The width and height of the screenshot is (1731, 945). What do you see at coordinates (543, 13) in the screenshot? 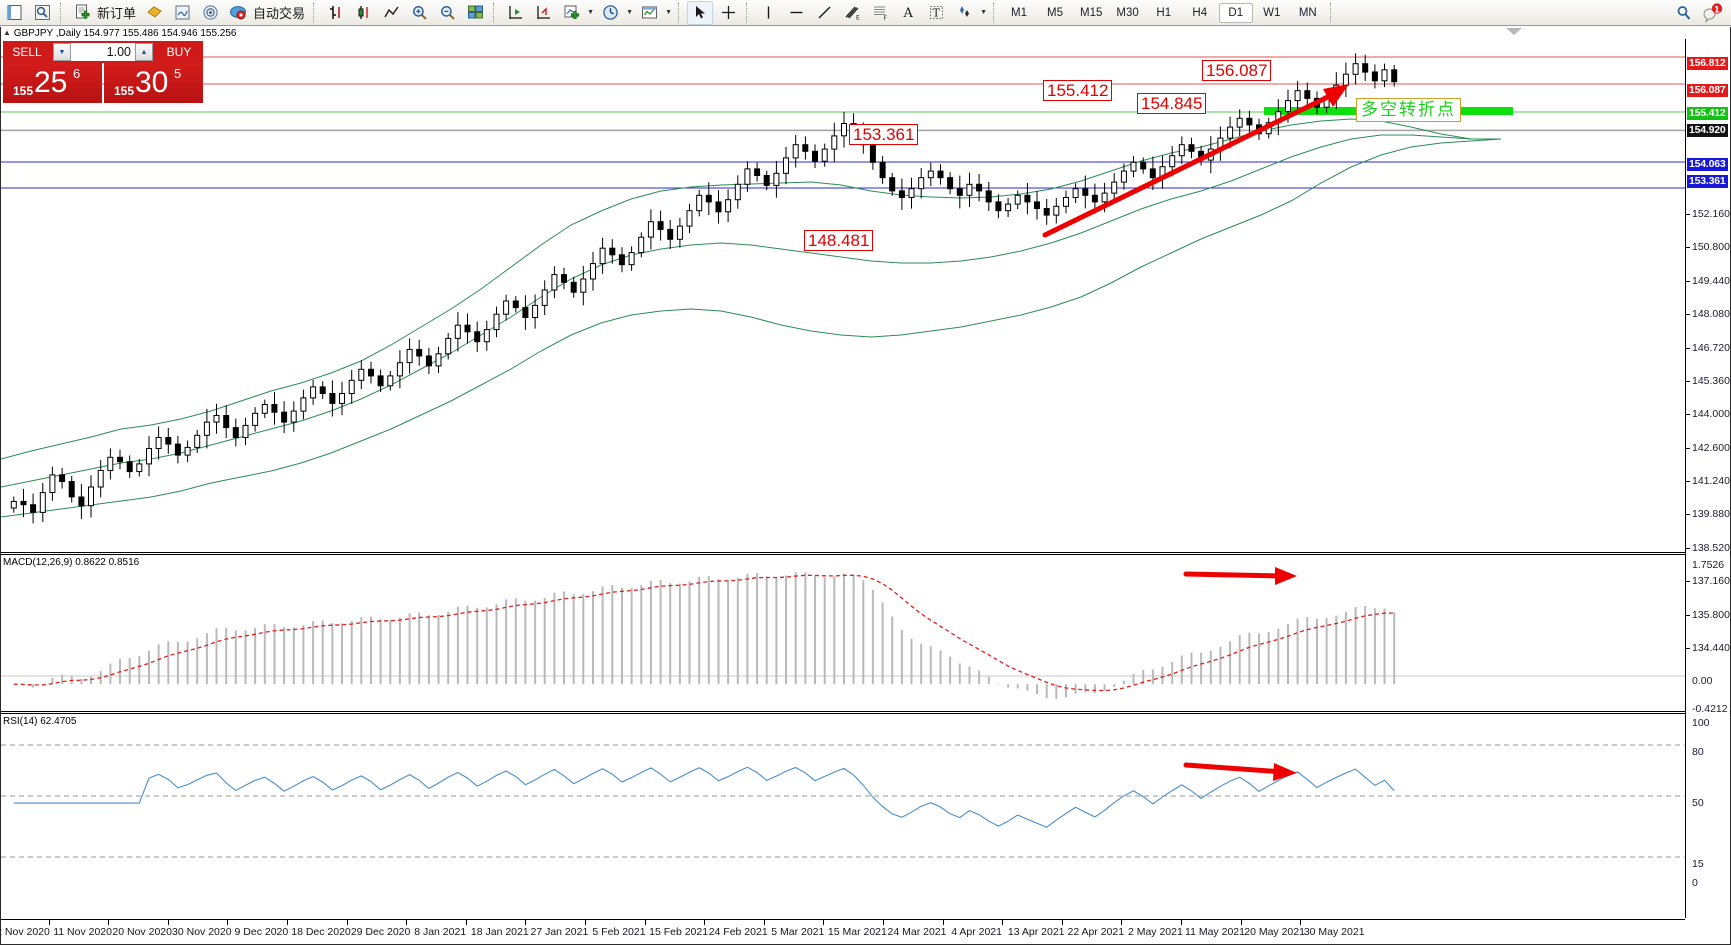
I see `auto-scroll-icon` at bounding box center [543, 13].